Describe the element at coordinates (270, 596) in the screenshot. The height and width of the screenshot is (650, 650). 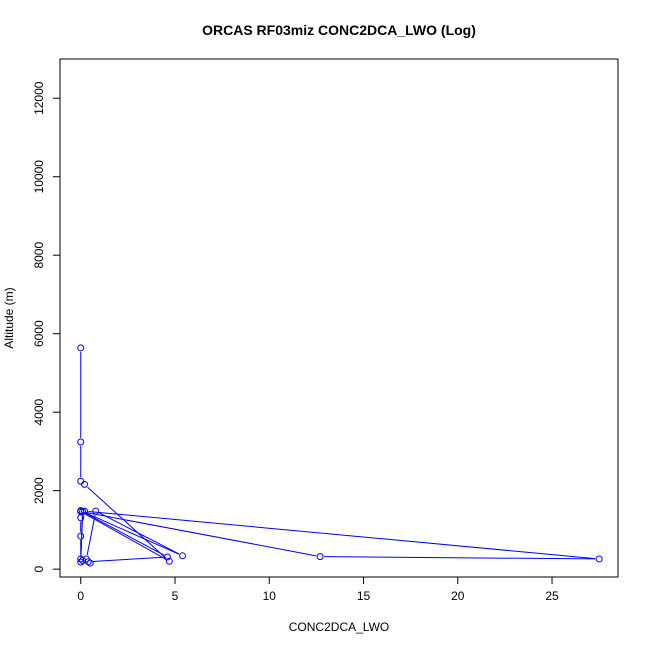
I see `x-tick-label: 10` at that location.